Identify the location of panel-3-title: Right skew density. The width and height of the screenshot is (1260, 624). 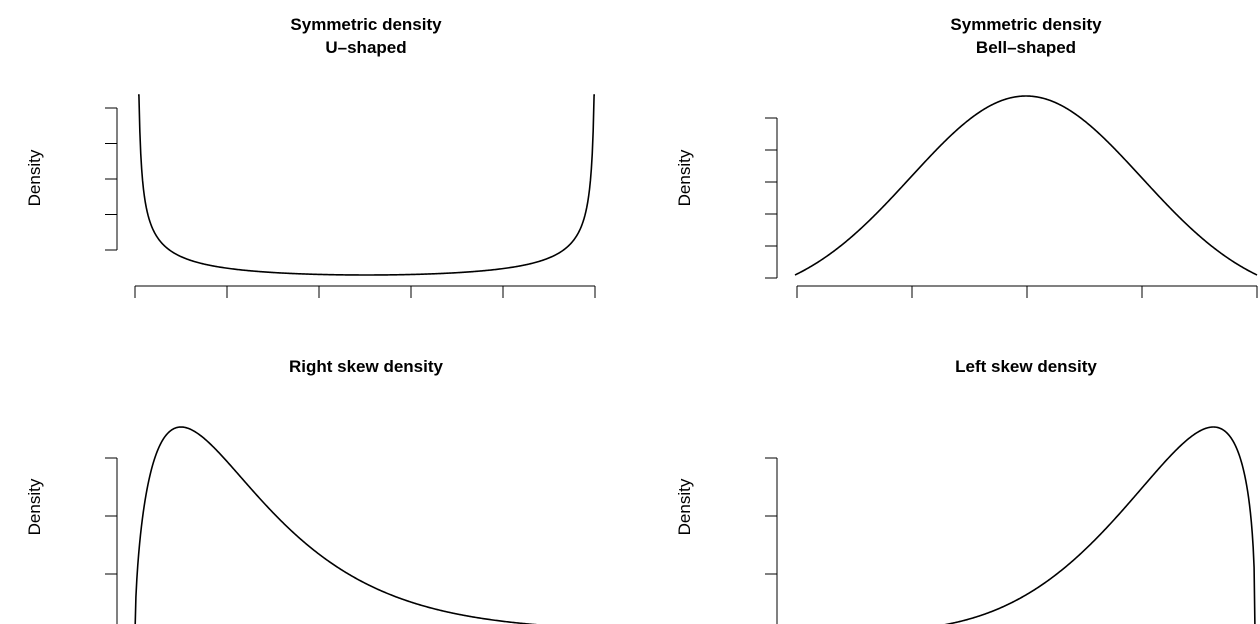
(366, 366).